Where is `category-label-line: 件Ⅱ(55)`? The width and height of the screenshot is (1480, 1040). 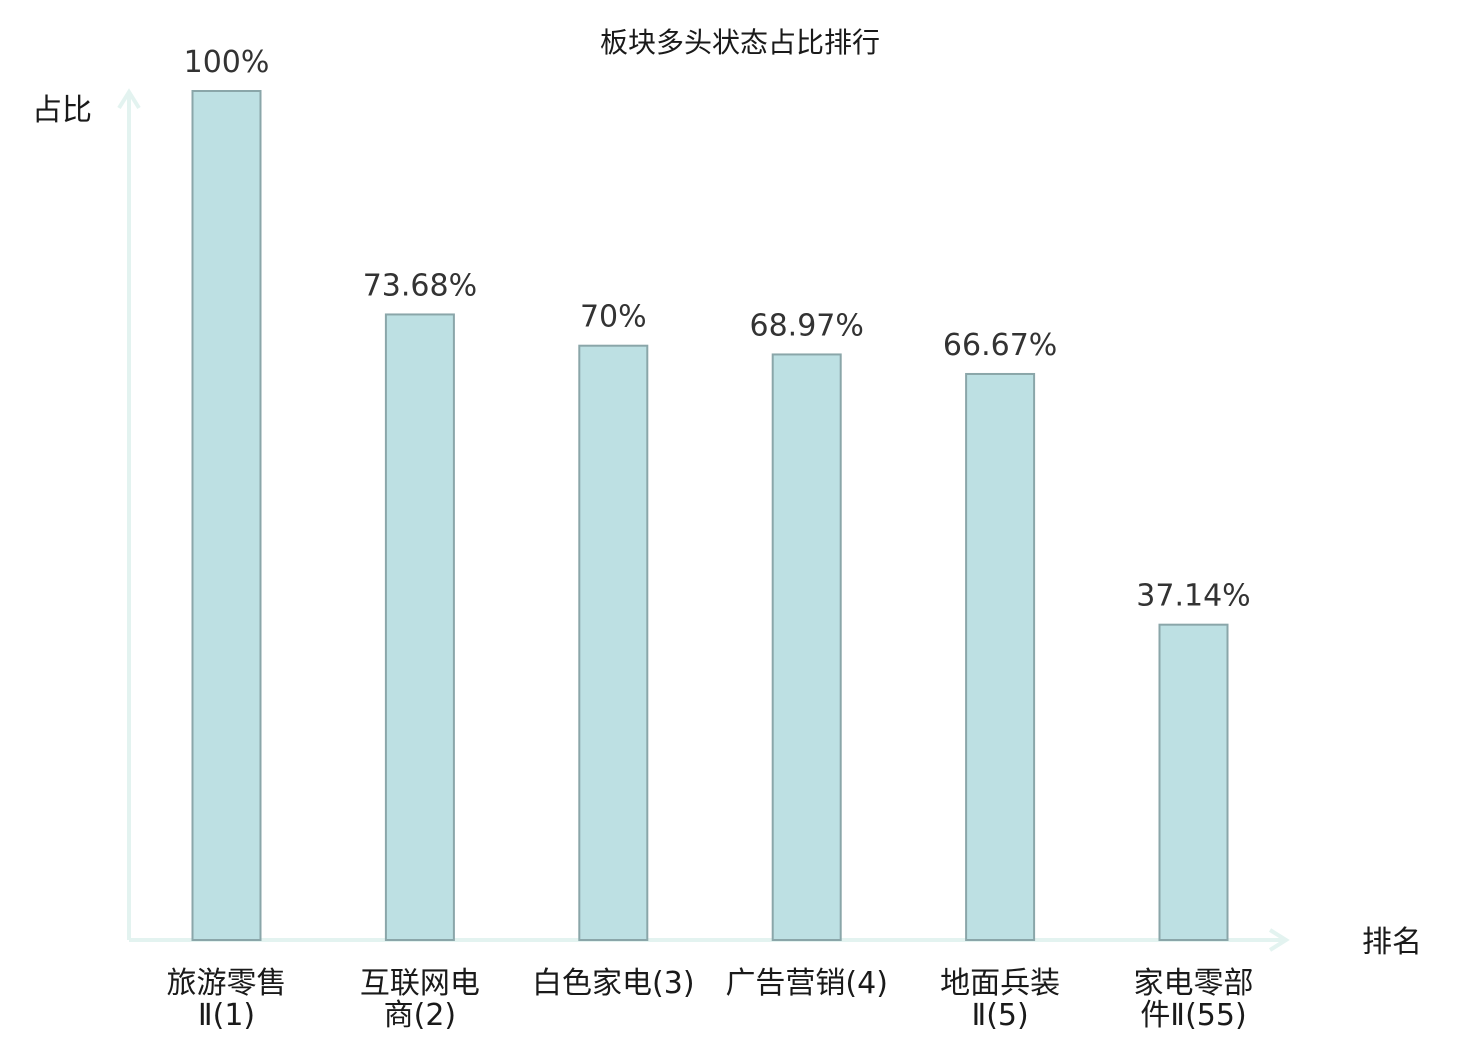
category-label-line: 件Ⅱ(55) is located at coordinates (1193, 1015).